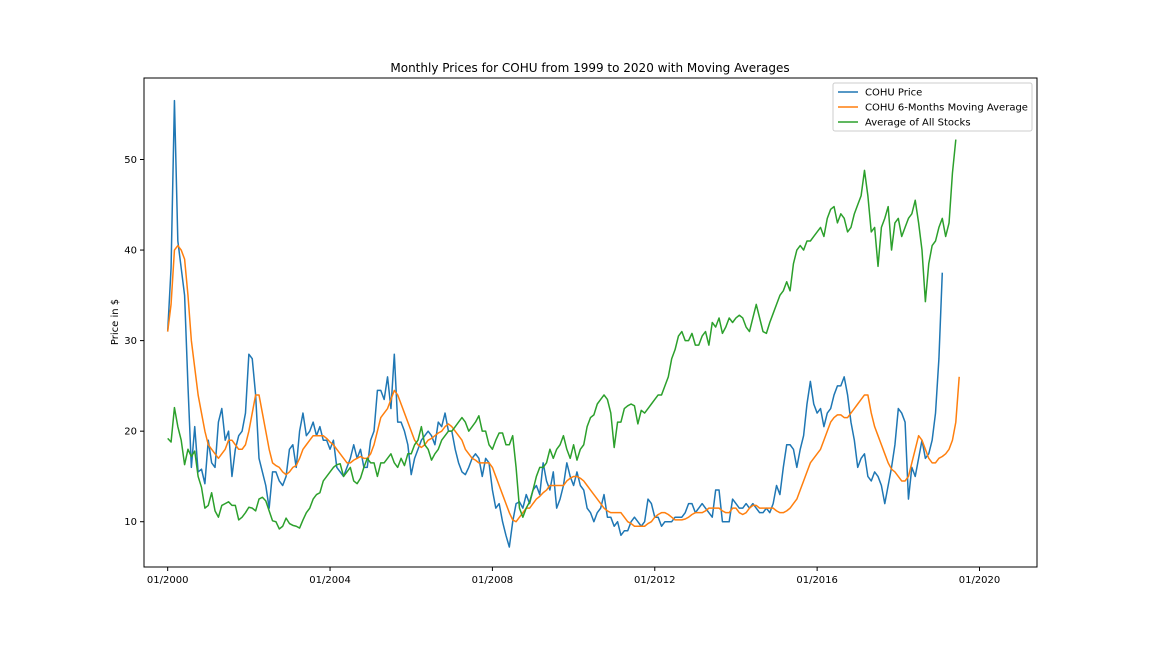 The width and height of the screenshot is (1152, 648). Describe the element at coordinates (130, 341) in the screenshot. I see `y-tick-label: 30` at that location.